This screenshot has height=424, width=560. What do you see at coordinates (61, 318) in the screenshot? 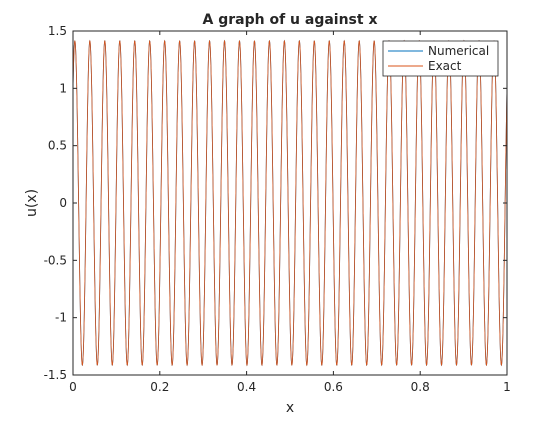
I see `y-tick-label: -1` at bounding box center [61, 318].